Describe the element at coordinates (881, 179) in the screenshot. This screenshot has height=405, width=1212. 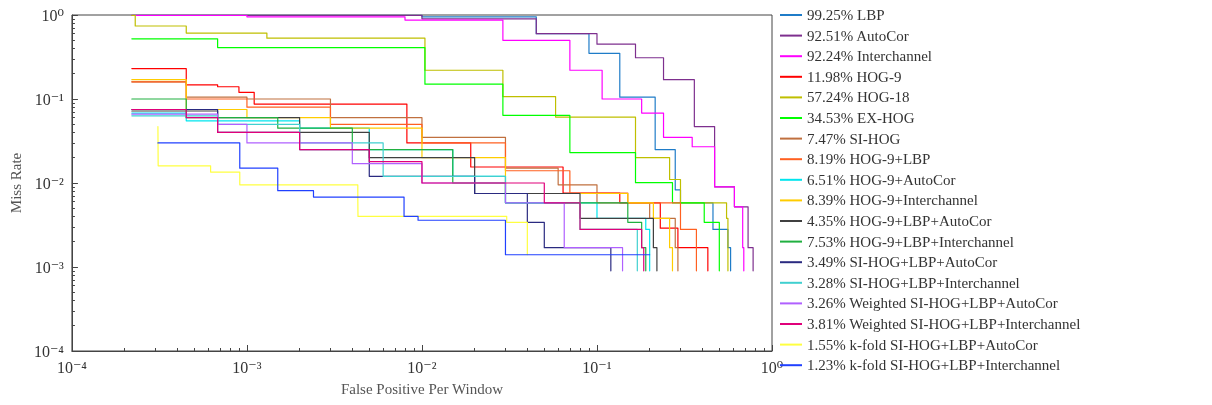
I see `legend-label: 6.51% HOG-9+AutoCor` at that location.